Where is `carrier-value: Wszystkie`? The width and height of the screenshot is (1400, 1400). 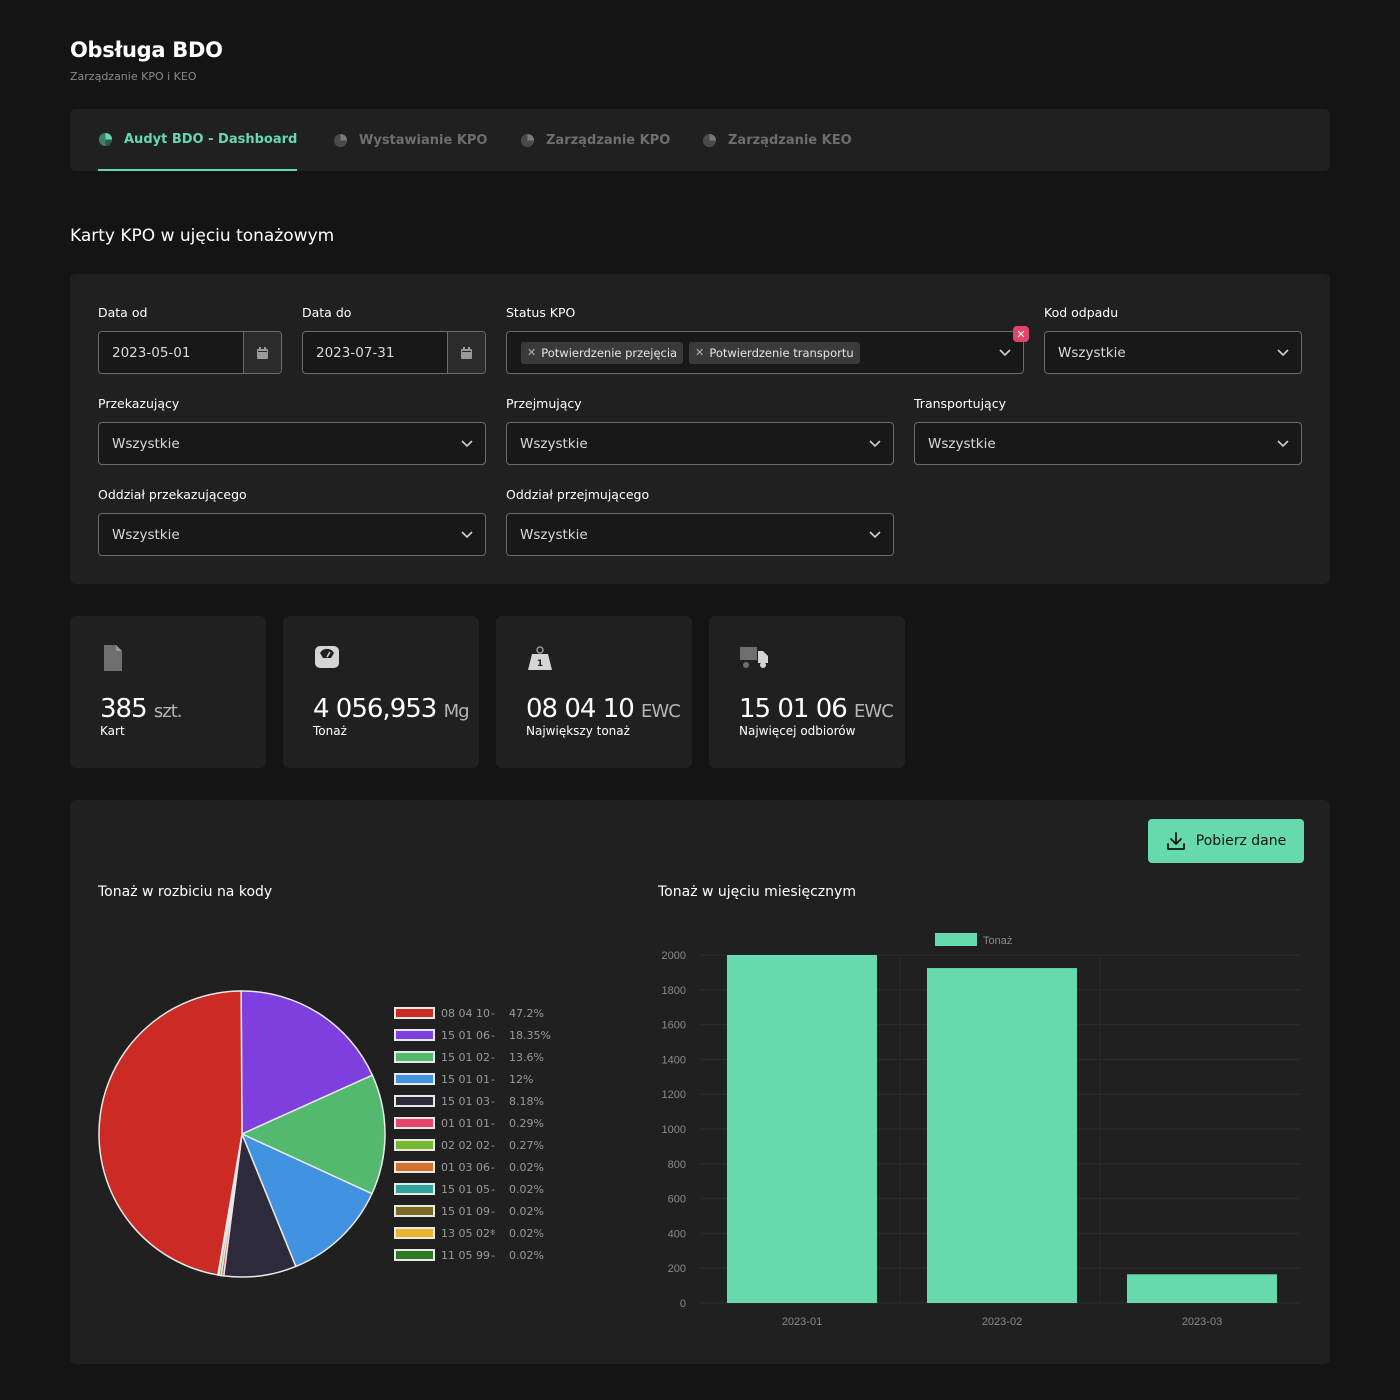 carrier-value: Wszystkie is located at coordinates (962, 443).